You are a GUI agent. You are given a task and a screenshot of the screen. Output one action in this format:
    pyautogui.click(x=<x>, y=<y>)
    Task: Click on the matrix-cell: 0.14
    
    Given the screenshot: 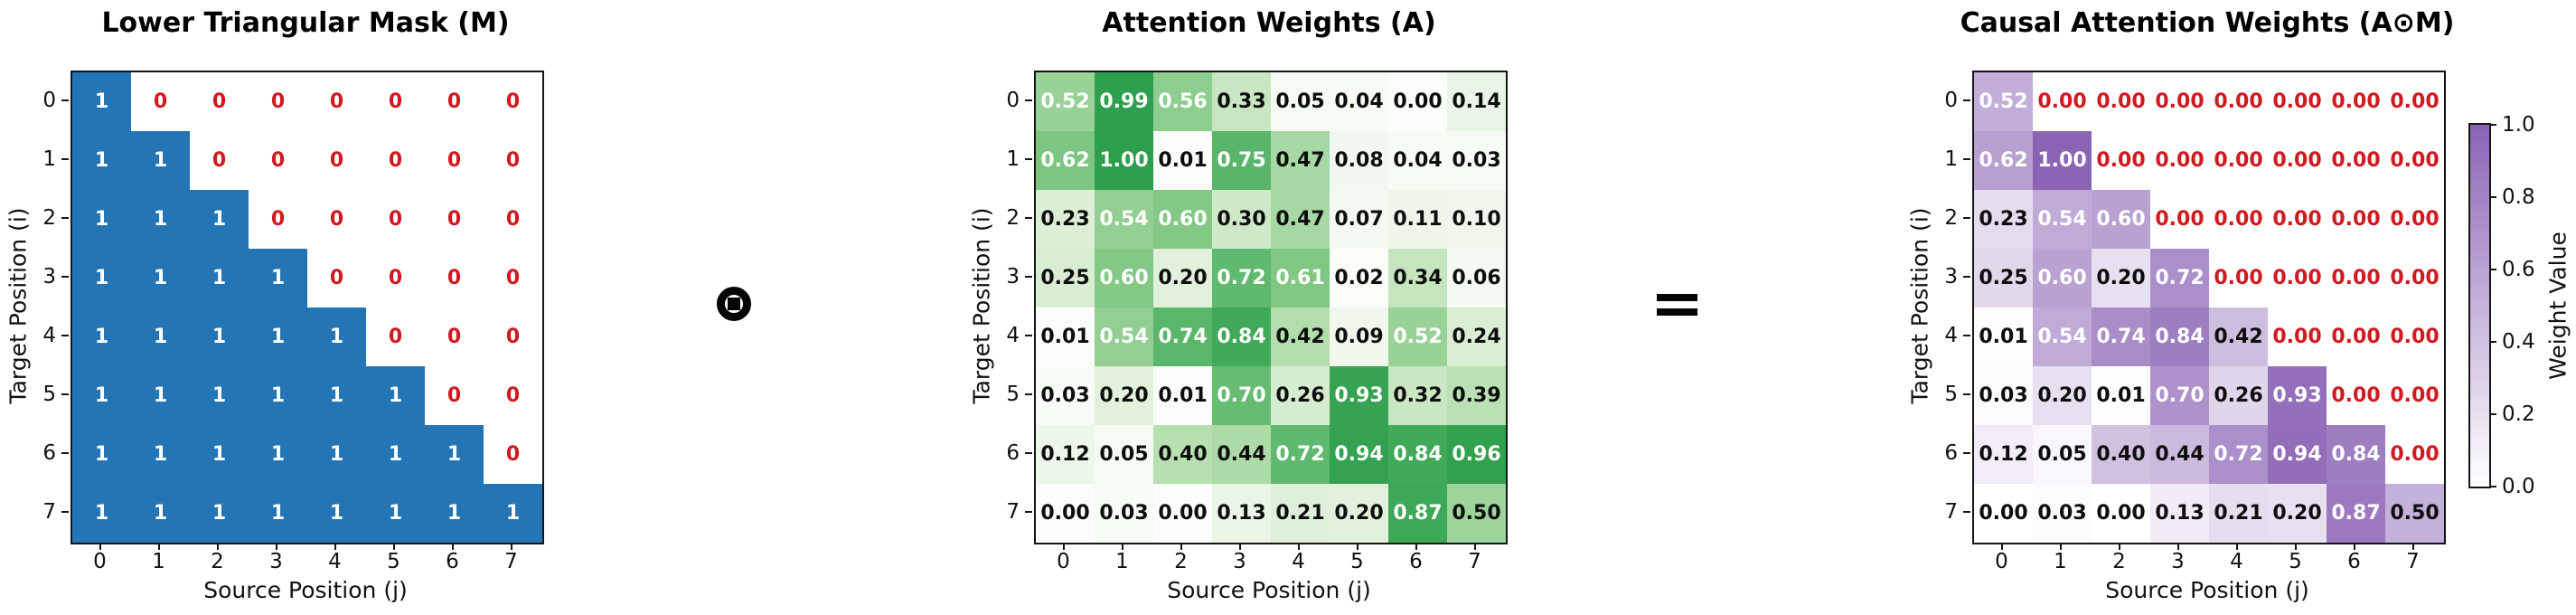 What is the action you would take?
    pyautogui.click(x=1476, y=101)
    